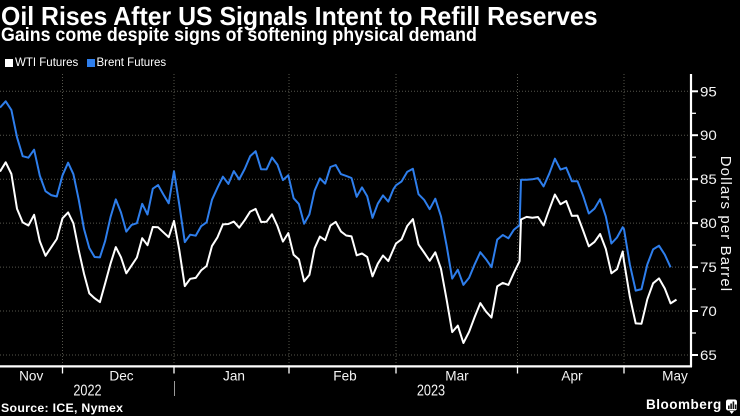 This screenshot has width=740, height=416. What do you see at coordinates (708, 268) in the screenshot?
I see `svg-text: 75` at bounding box center [708, 268].